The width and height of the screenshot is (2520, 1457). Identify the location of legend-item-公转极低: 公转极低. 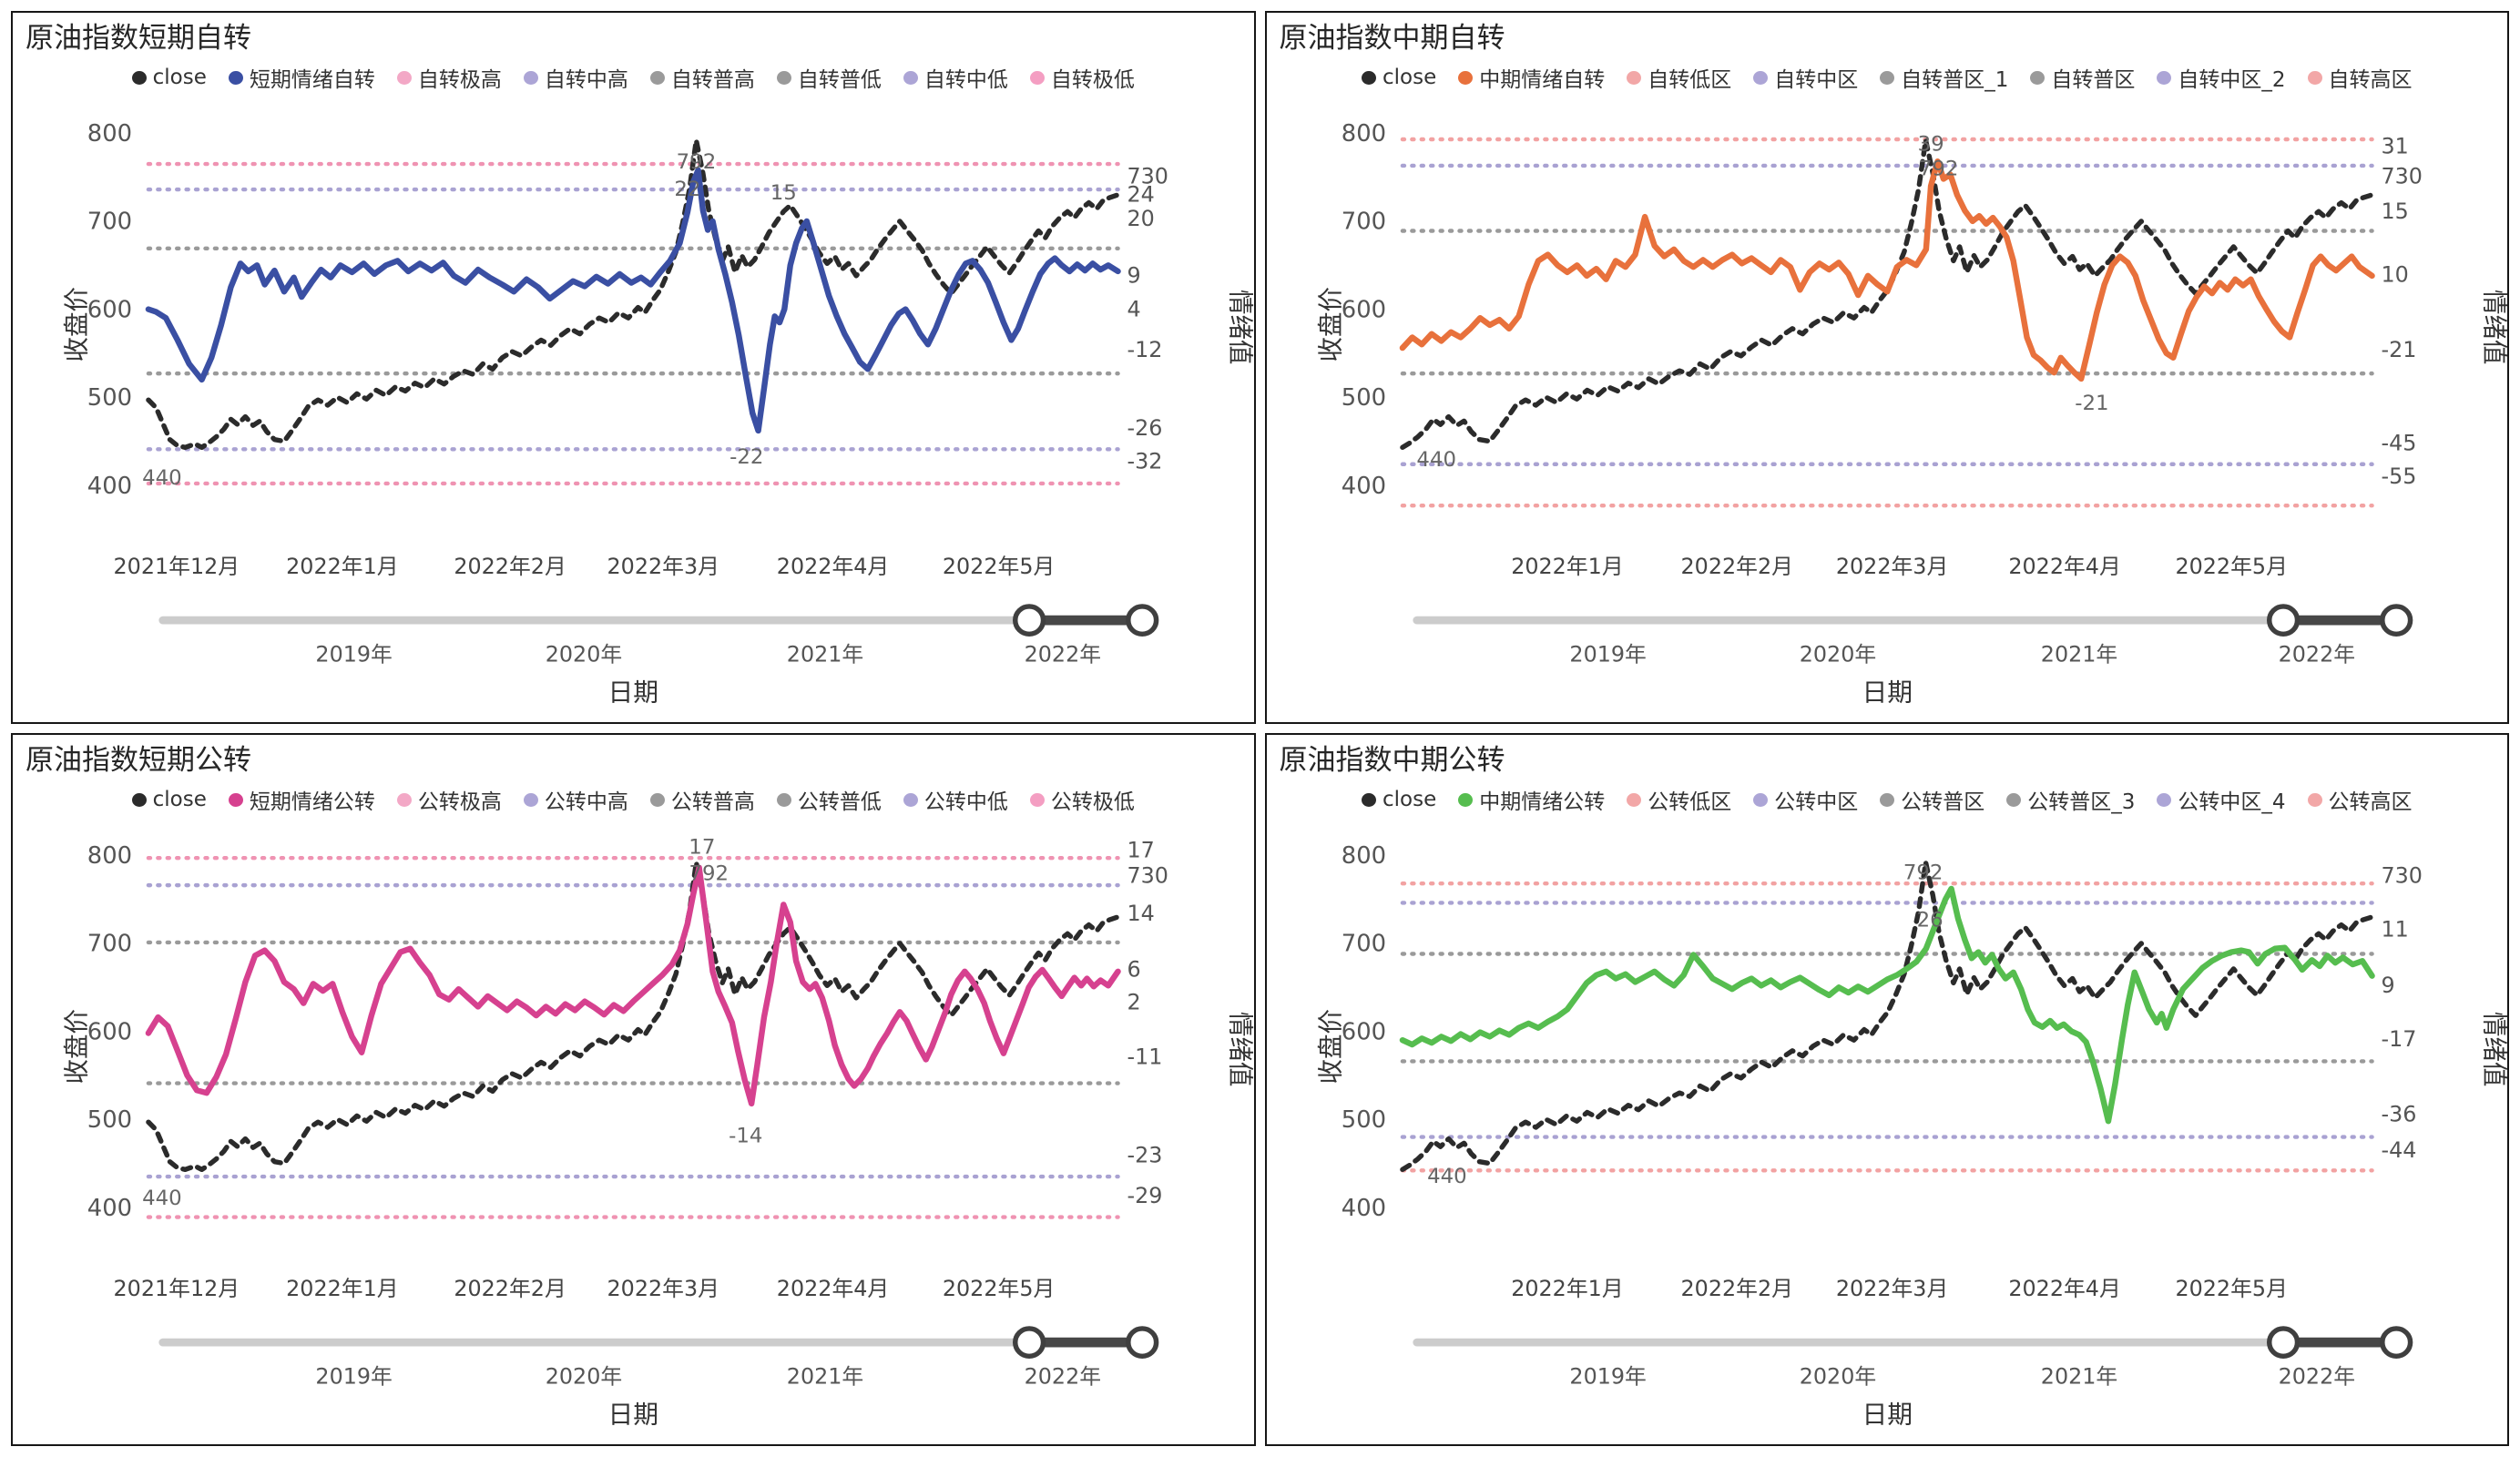
(1082, 799).